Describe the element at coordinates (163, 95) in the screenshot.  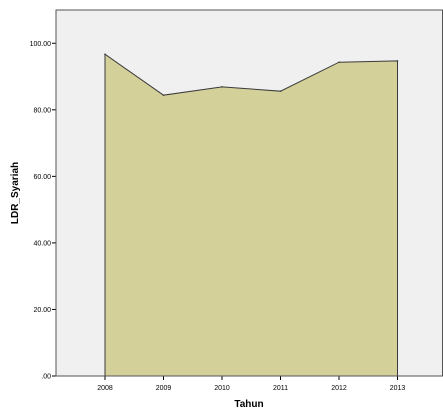
I see `area-point-2009` at that location.